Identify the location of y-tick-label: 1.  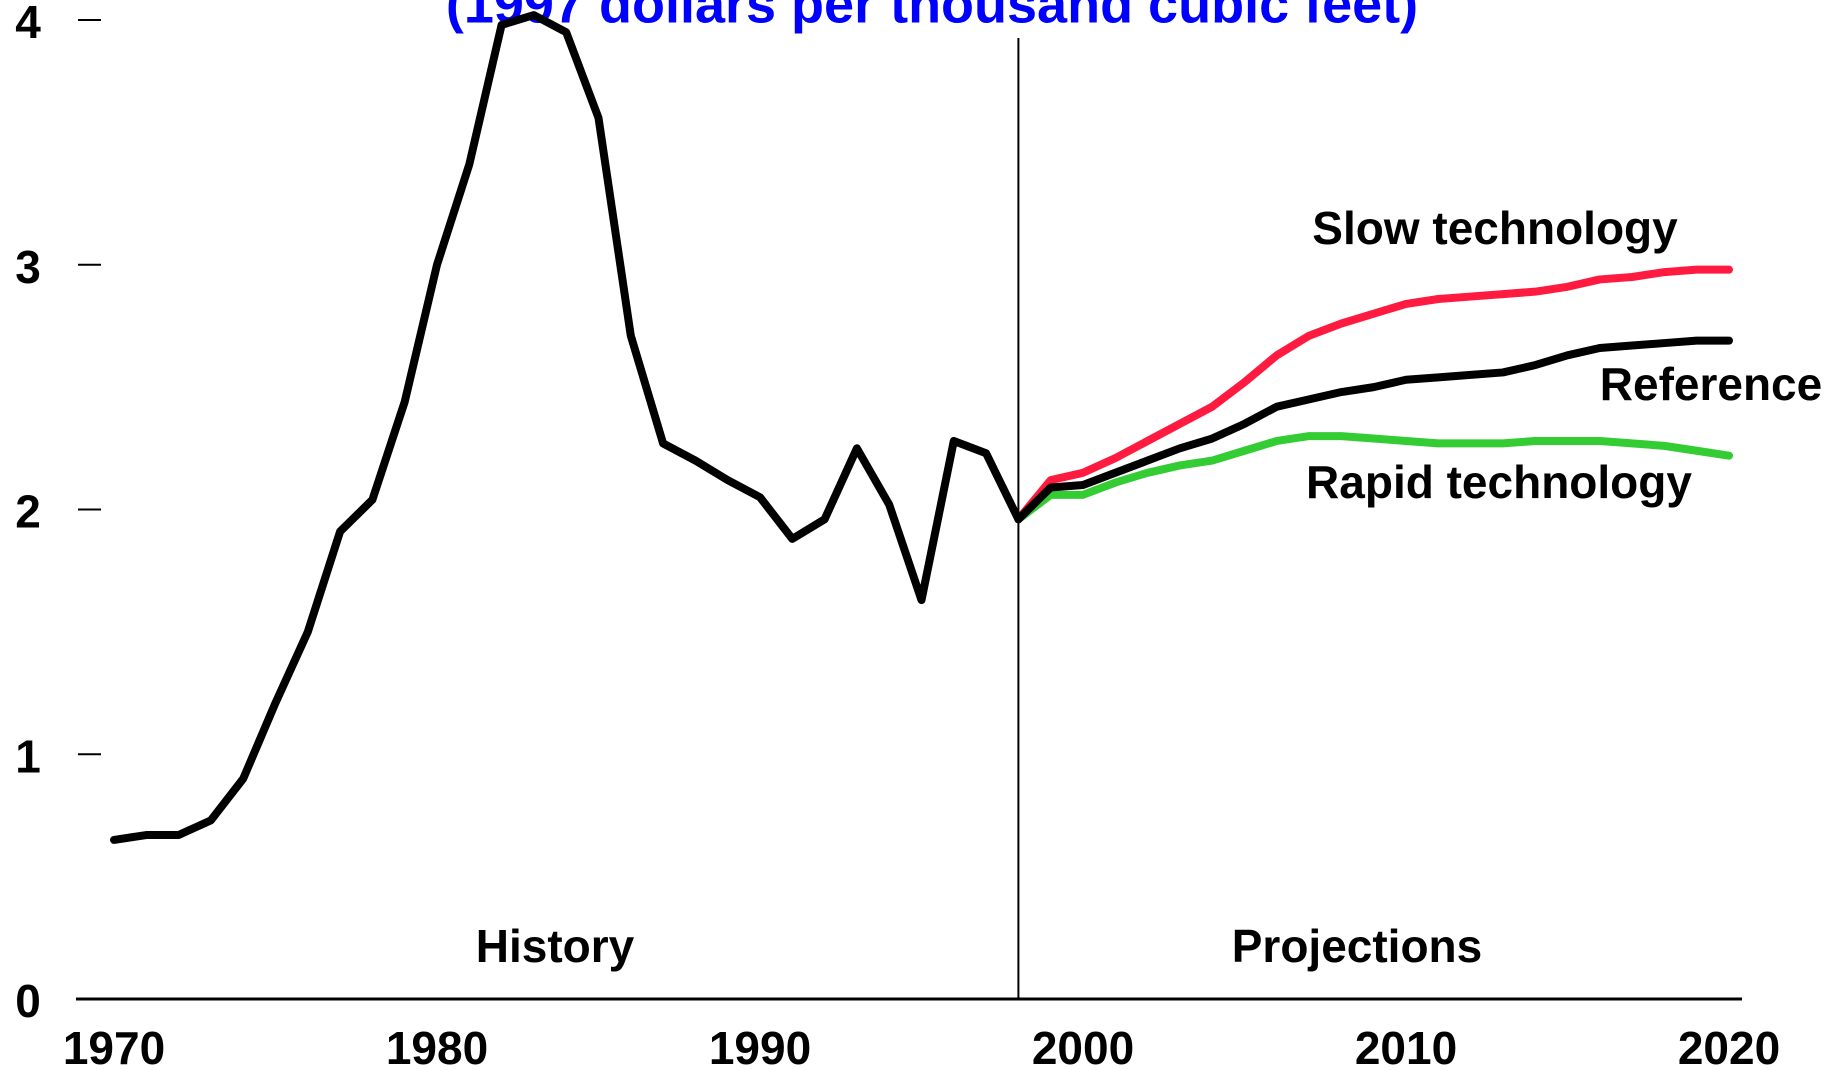
(28, 756).